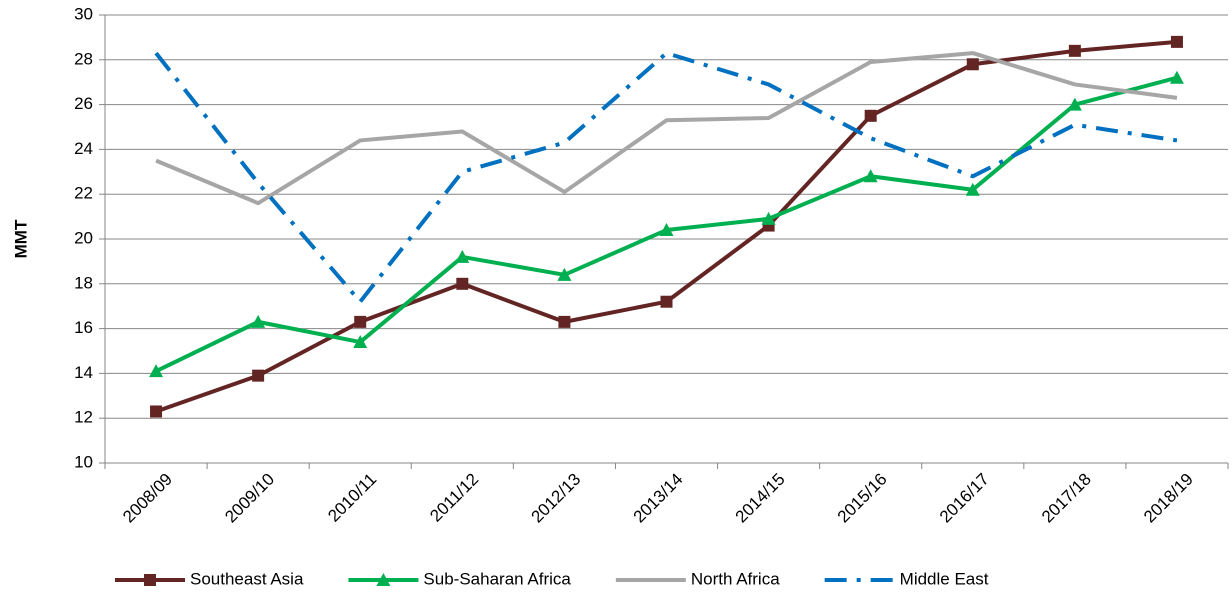  What do you see at coordinates (760, 498) in the screenshot?
I see `x-tick-label: 2014/15` at bounding box center [760, 498].